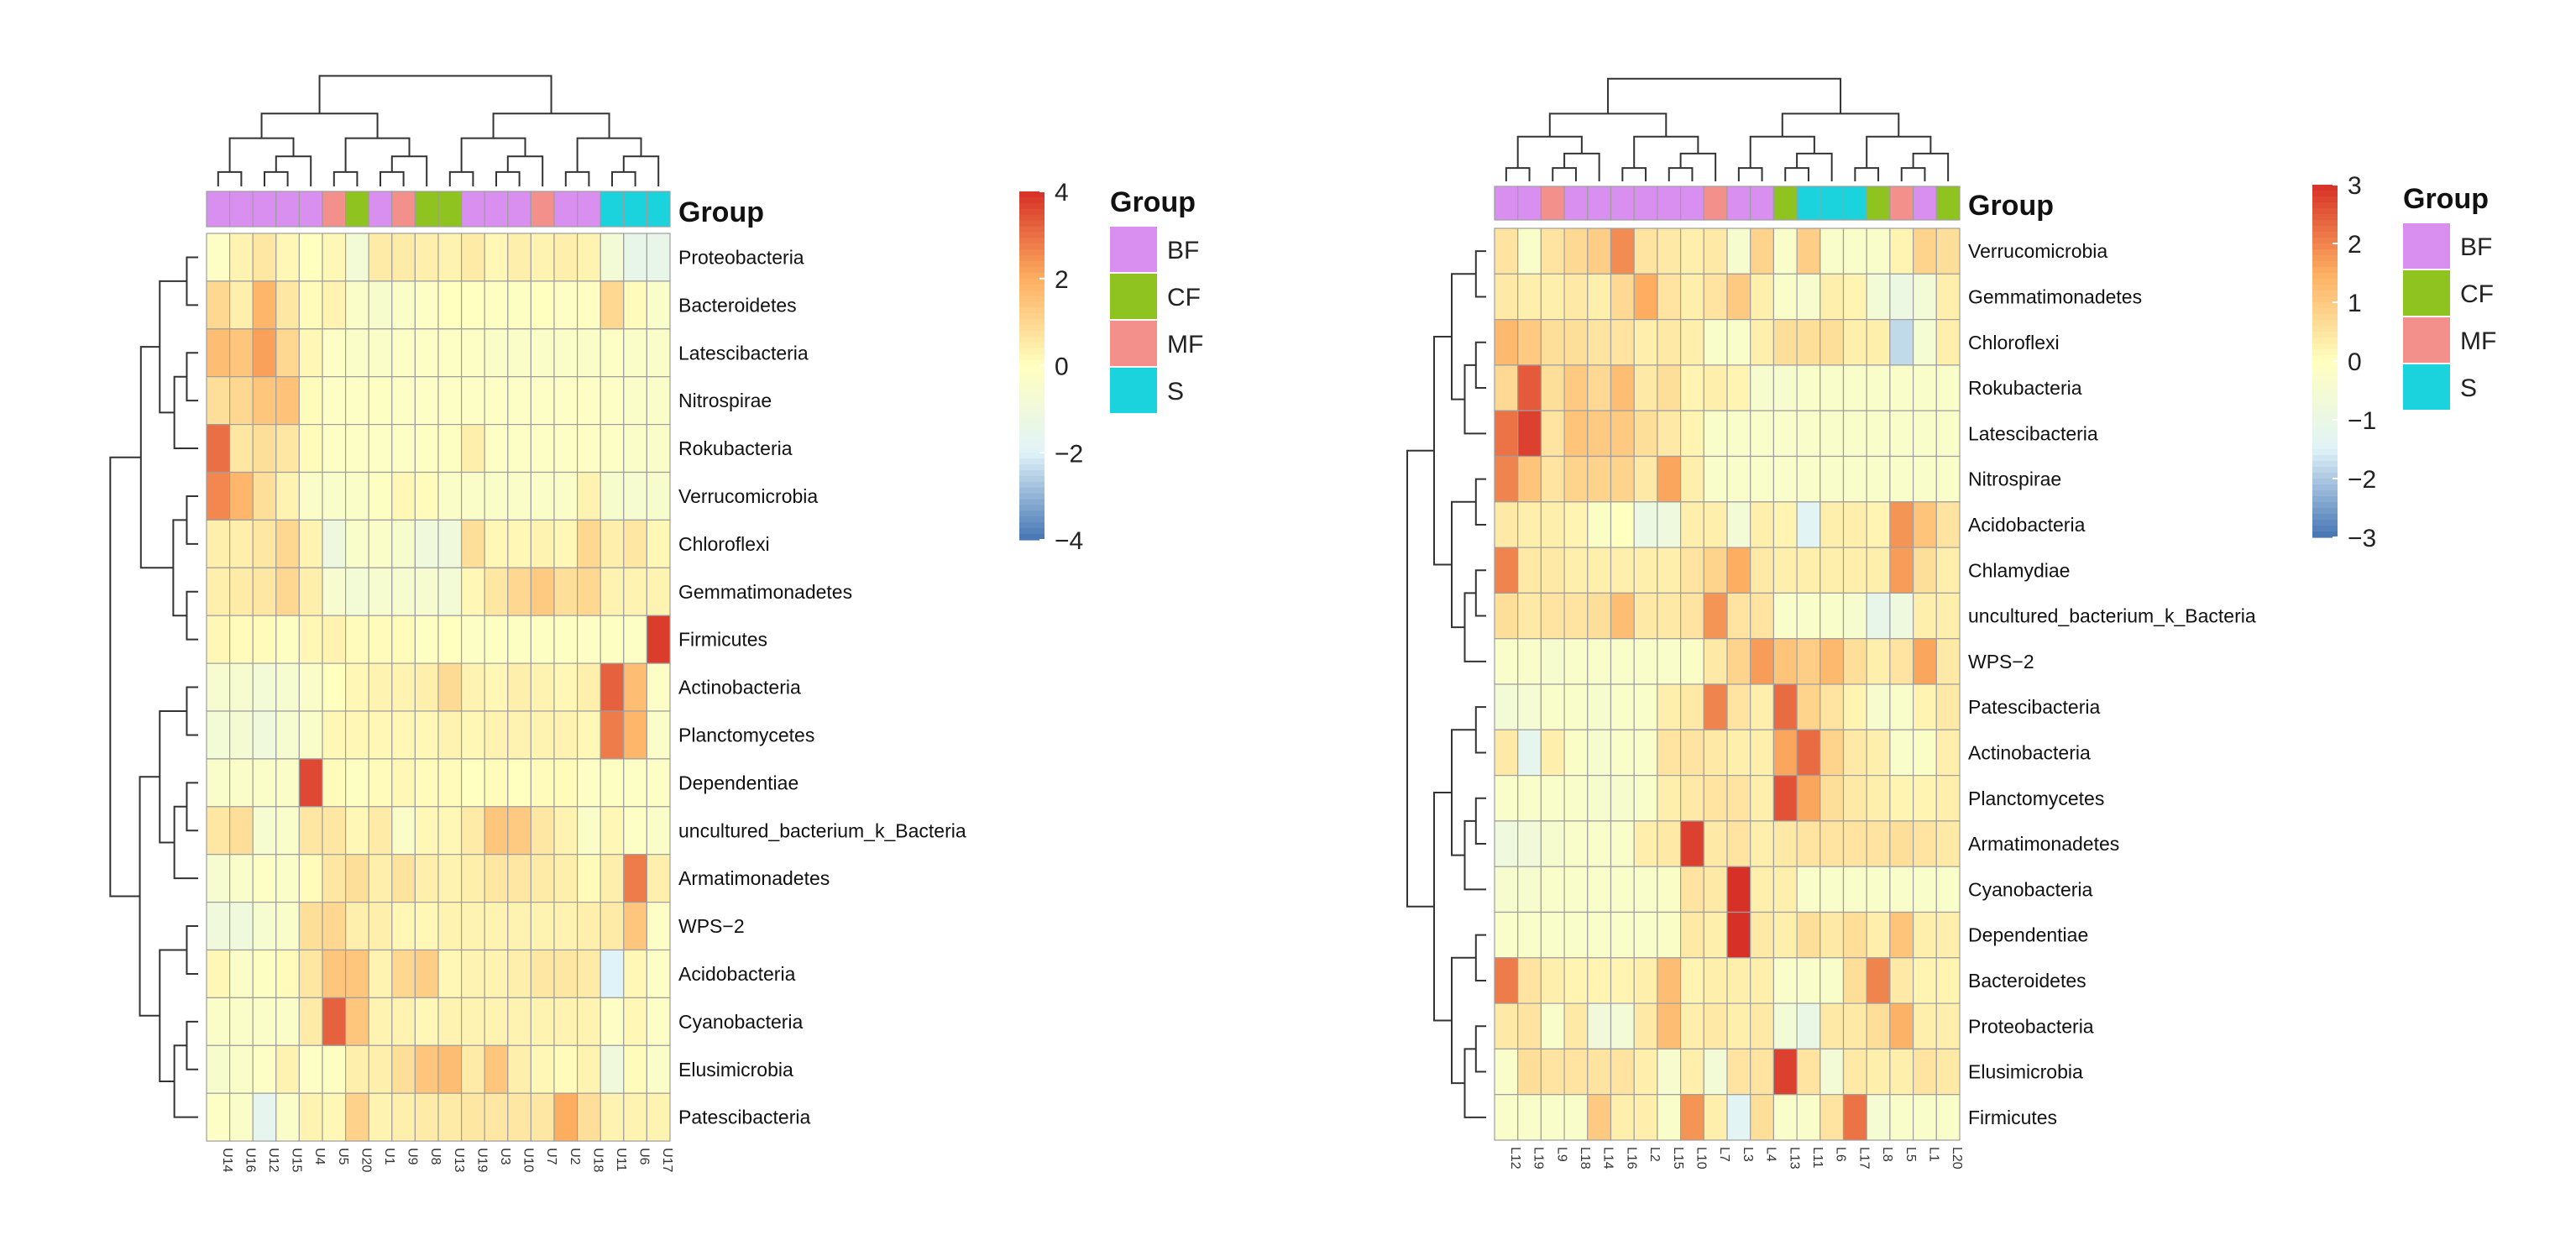 The image size is (2576, 1256). What do you see at coordinates (1553, 203) in the screenshot?
I see `group-annotation-cell` at bounding box center [1553, 203].